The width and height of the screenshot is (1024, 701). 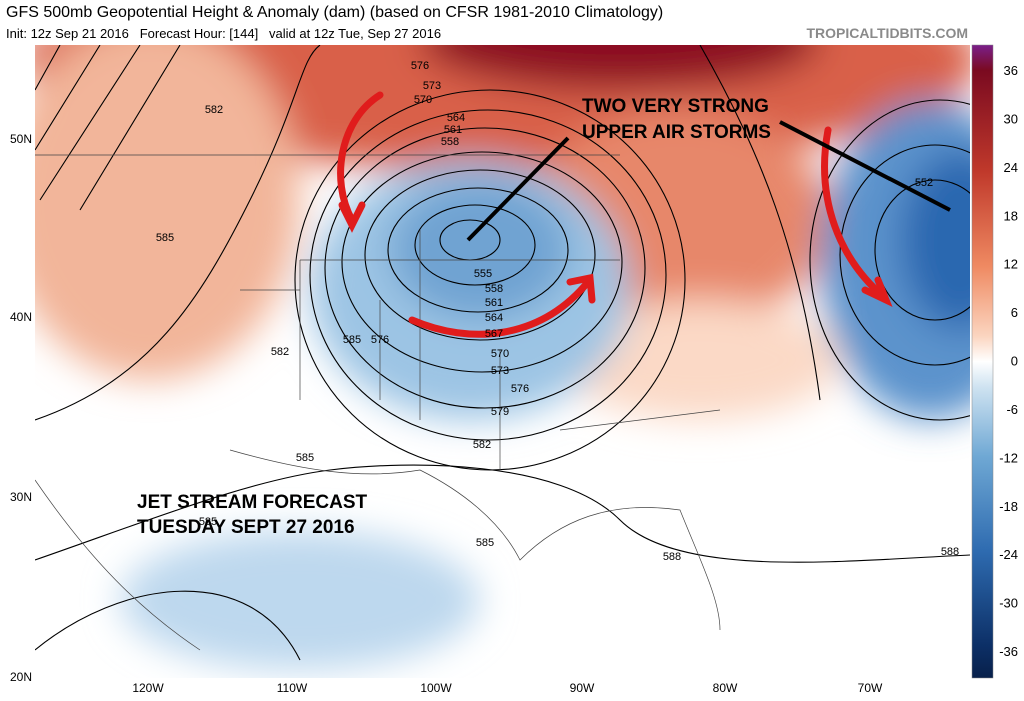 What do you see at coordinates (1011, 264) in the screenshot?
I see `colorbar-tick: 12` at bounding box center [1011, 264].